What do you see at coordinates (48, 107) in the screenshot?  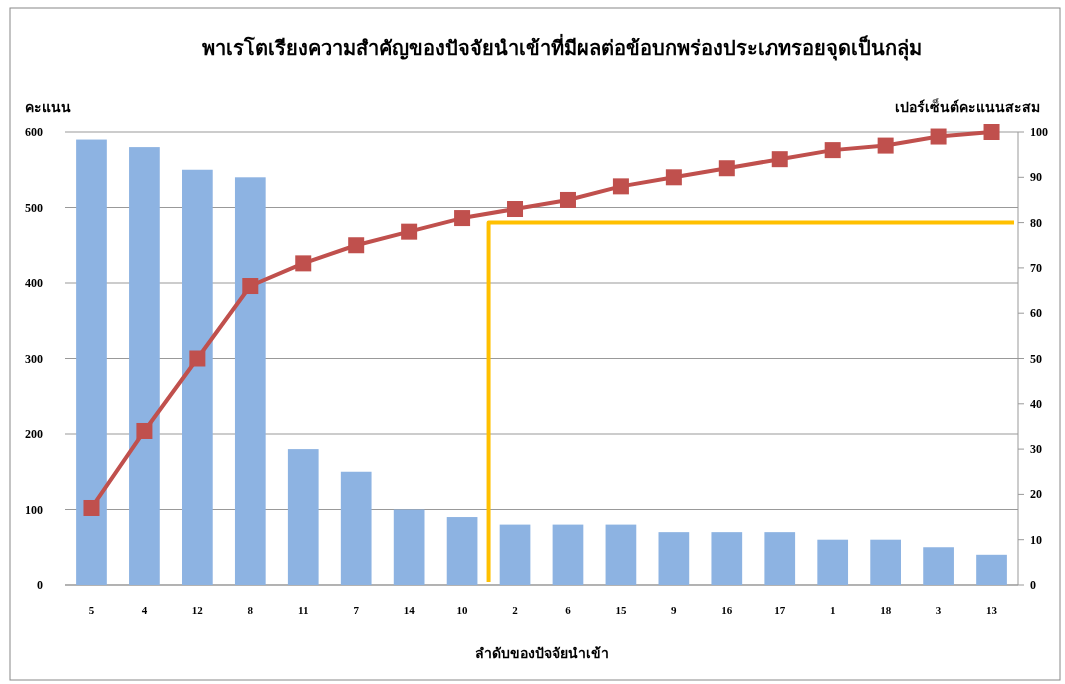 I see `y-axis-title: คะแนน` at bounding box center [48, 107].